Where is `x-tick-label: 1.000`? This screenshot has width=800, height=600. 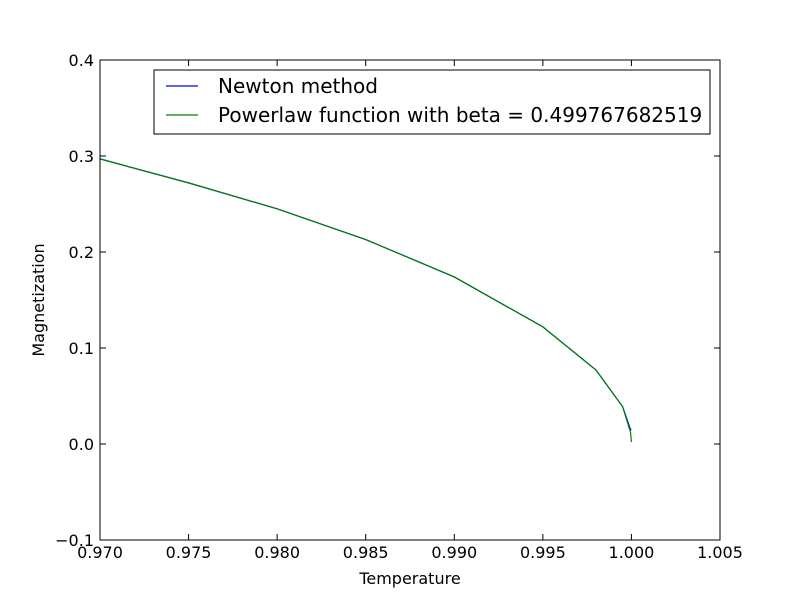
x-tick-label: 1.000 is located at coordinates (632, 552).